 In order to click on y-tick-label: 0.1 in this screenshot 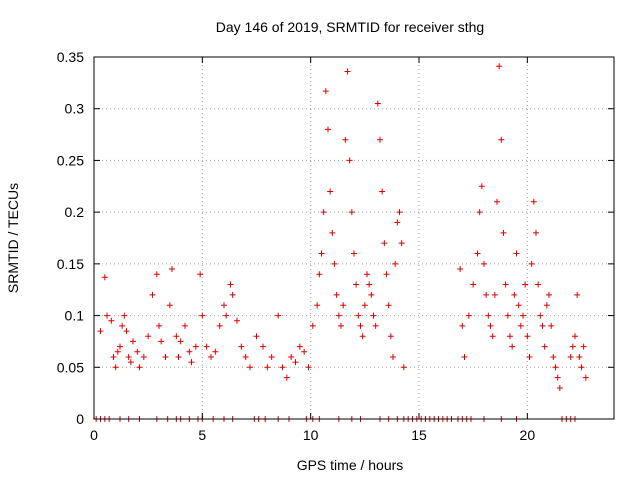, I will do `click(75, 316)`.